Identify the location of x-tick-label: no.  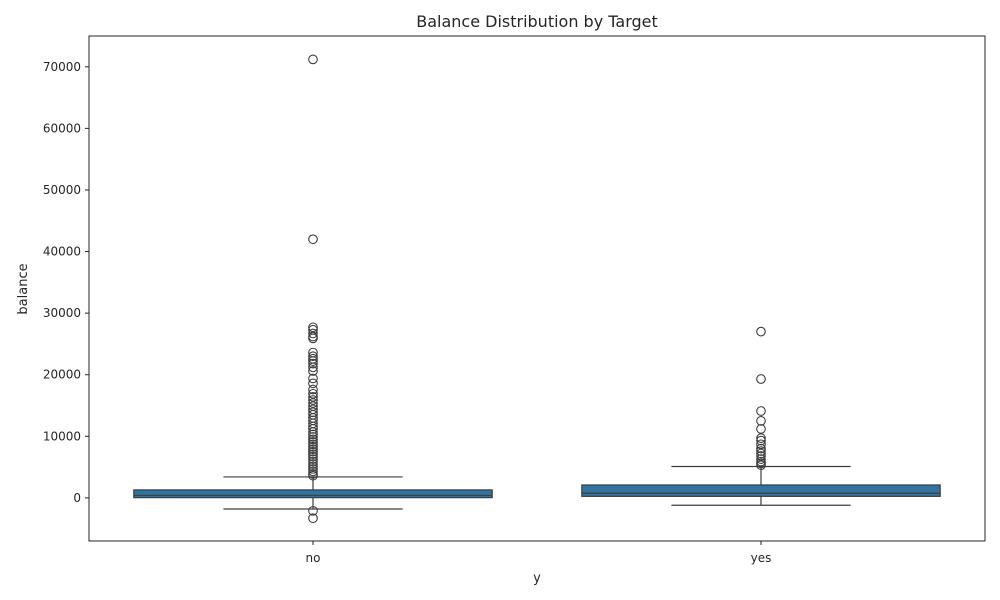
(313, 558).